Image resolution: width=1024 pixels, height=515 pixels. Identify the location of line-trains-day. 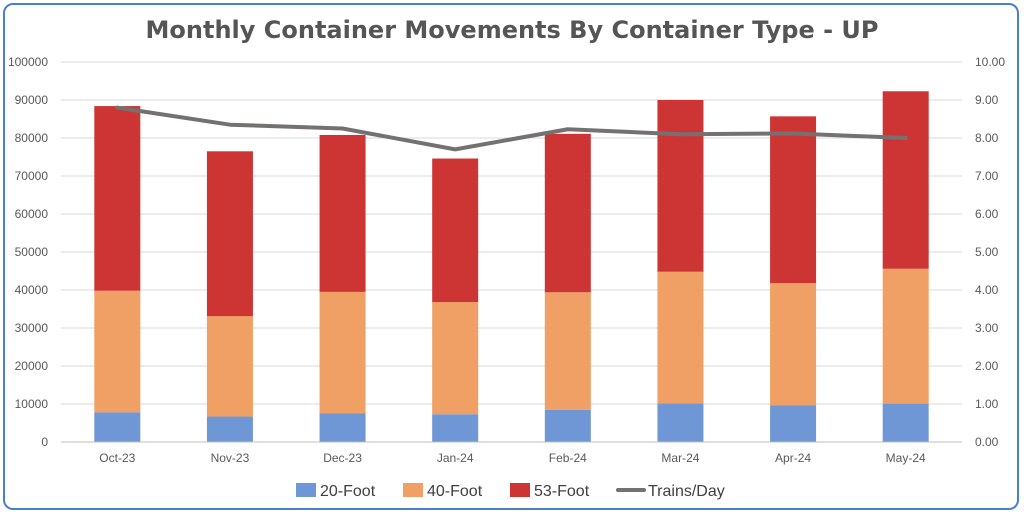
(511, 128).